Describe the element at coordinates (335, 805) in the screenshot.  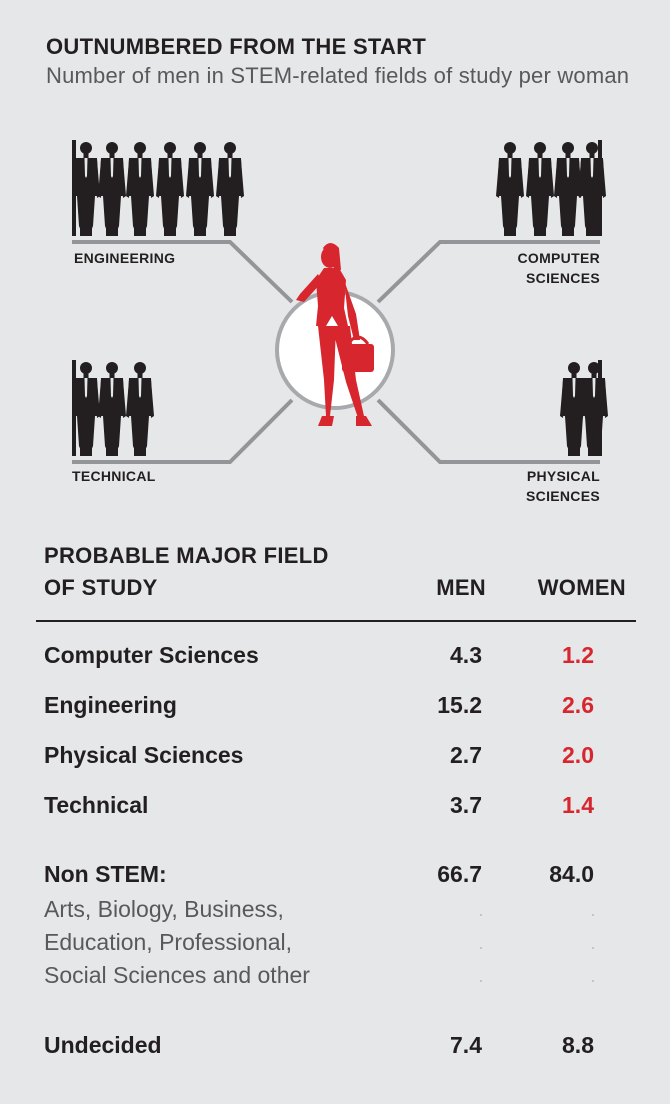
I see `table-row: Technical 3.7 1.4` at that location.